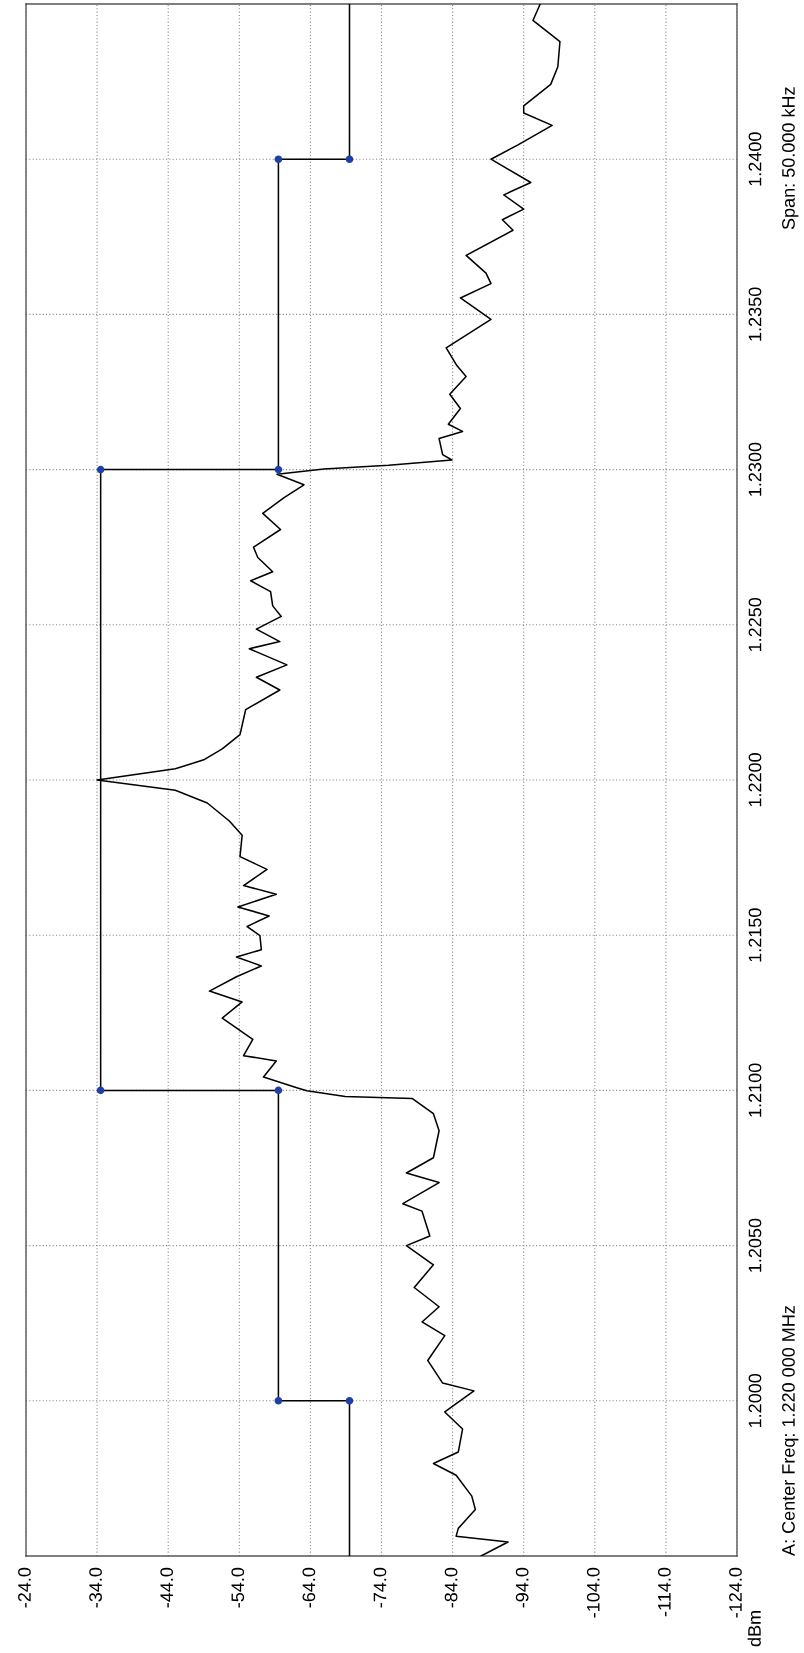 The image size is (804, 1653). Describe the element at coordinates (24, 1587) in the screenshot. I see `x-tick-label: -24.0` at that location.